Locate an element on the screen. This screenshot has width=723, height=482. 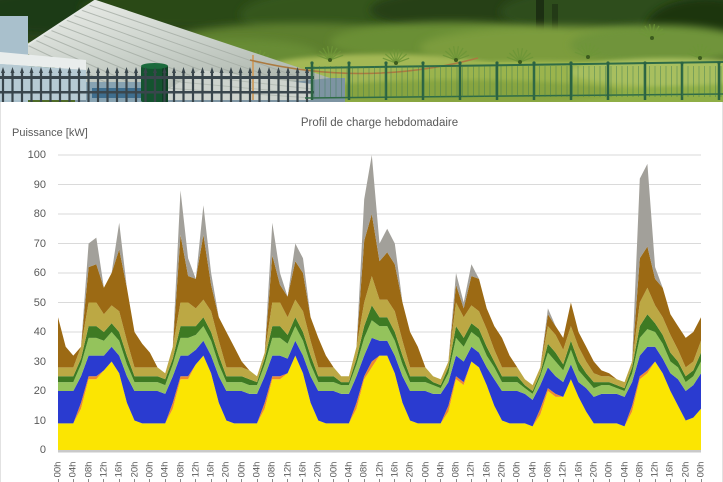
y-axis-title: Puissance [kW] is located at coordinates (50, 133).